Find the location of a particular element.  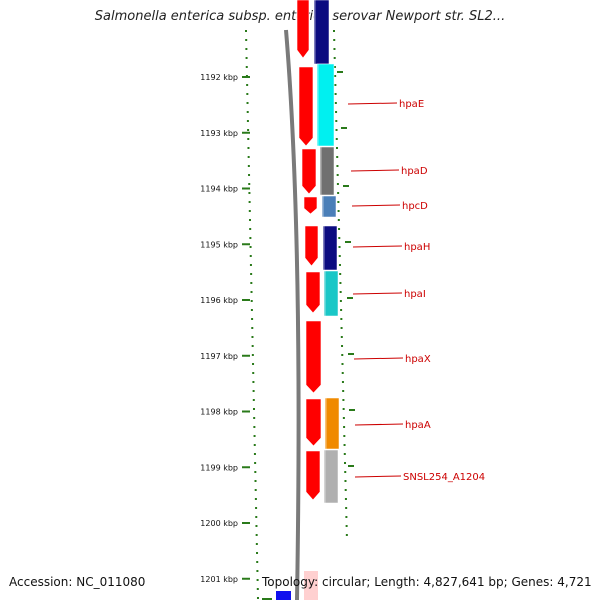

scale-label: 1192 kbp is located at coordinates (219, 77).